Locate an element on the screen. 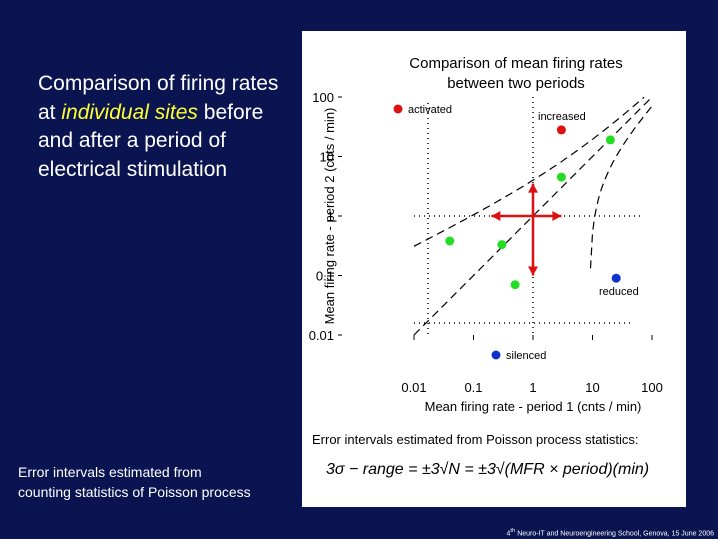 This screenshot has width=718, height=539. arrowhead-down is located at coordinates (533, 271).